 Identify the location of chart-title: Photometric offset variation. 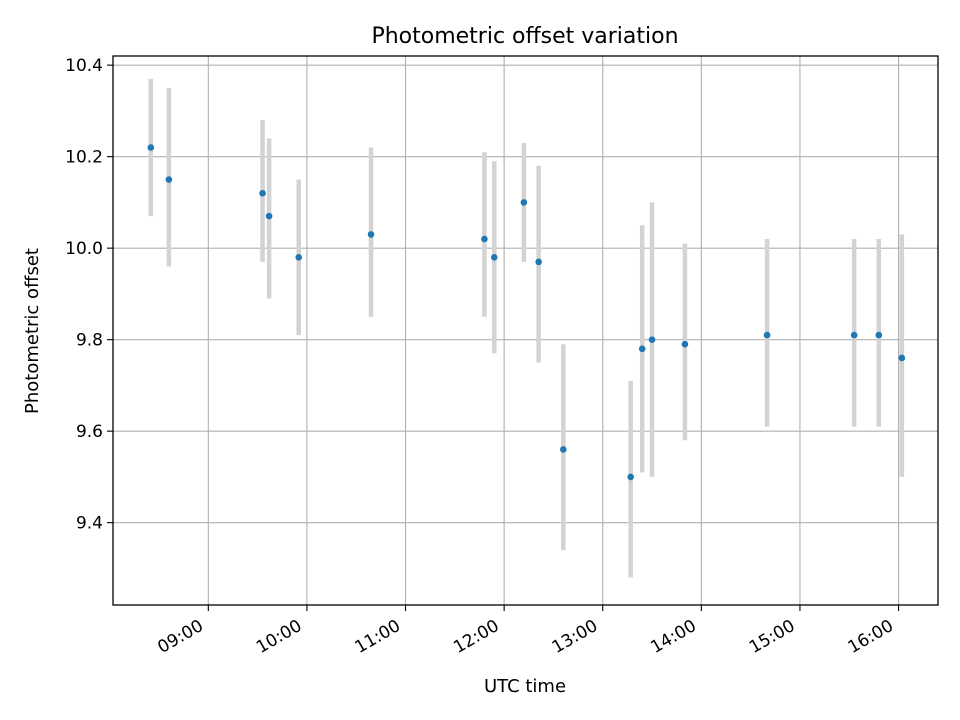
(524, 36).